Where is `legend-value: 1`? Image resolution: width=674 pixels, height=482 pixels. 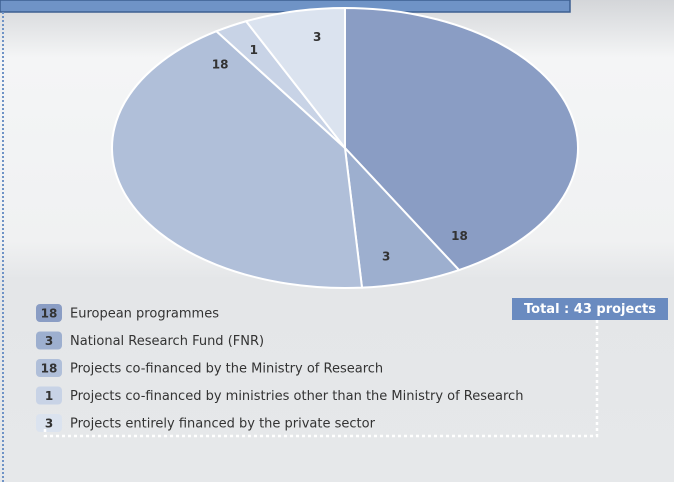
legend-value: 1 is located at coordinates (49, 396).